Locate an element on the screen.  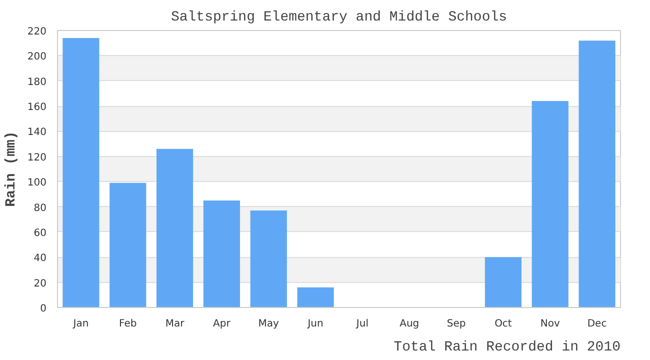
x-tick-label: Oct is located at coordinates (503, 324).